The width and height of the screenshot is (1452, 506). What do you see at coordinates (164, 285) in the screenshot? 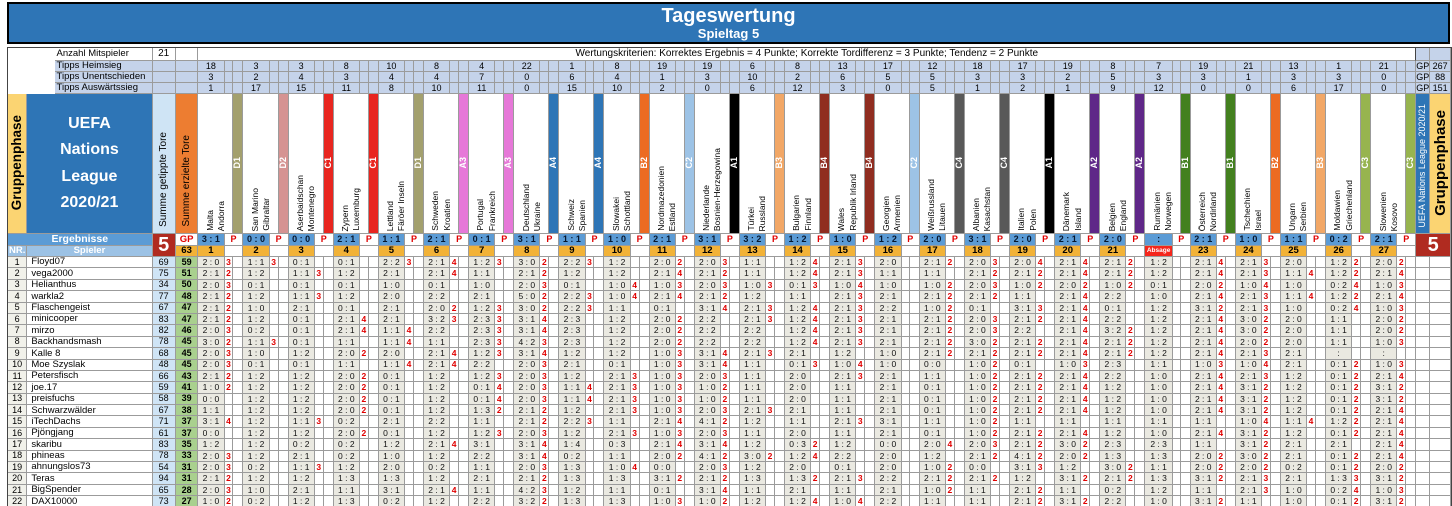
I see `player-tipped-goals: 34` at bounding box center [164, 285].